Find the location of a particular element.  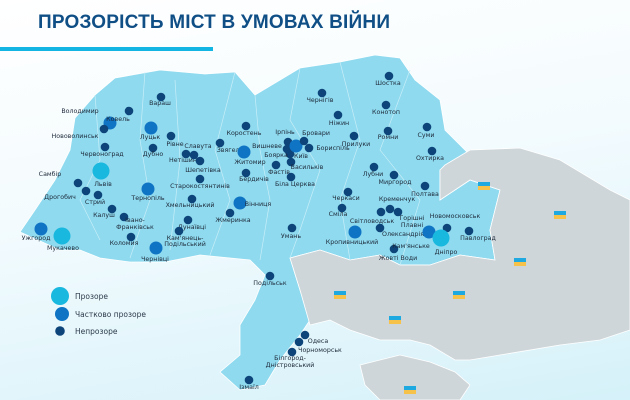

city-marker: Миргород is located at coordinates (396, 178).